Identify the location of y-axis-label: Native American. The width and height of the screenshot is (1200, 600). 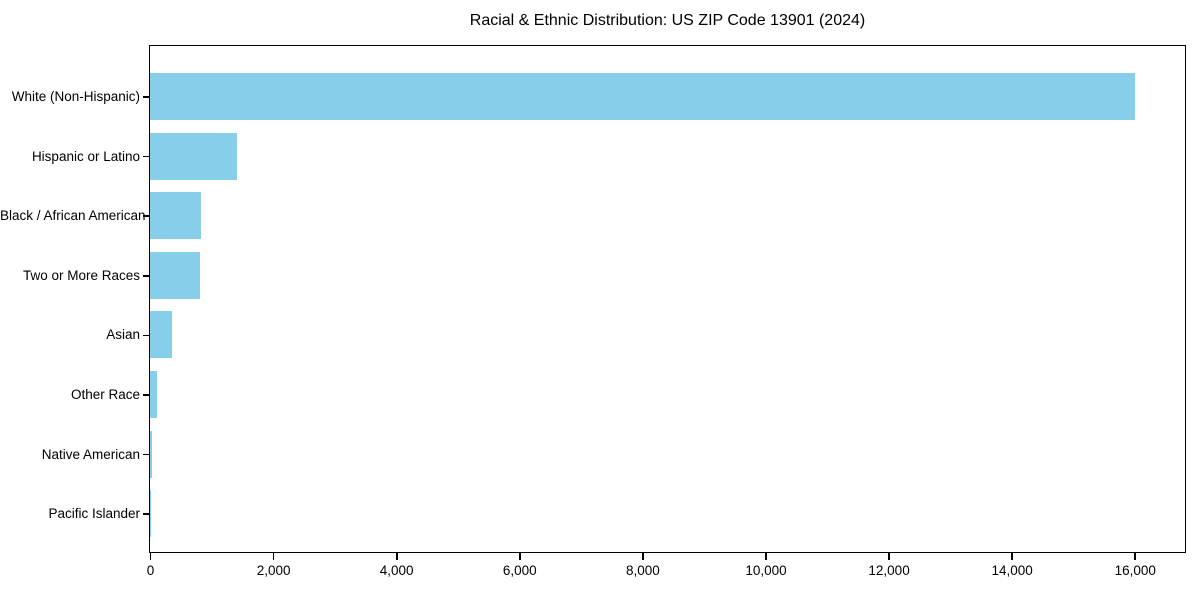
(90, 454).